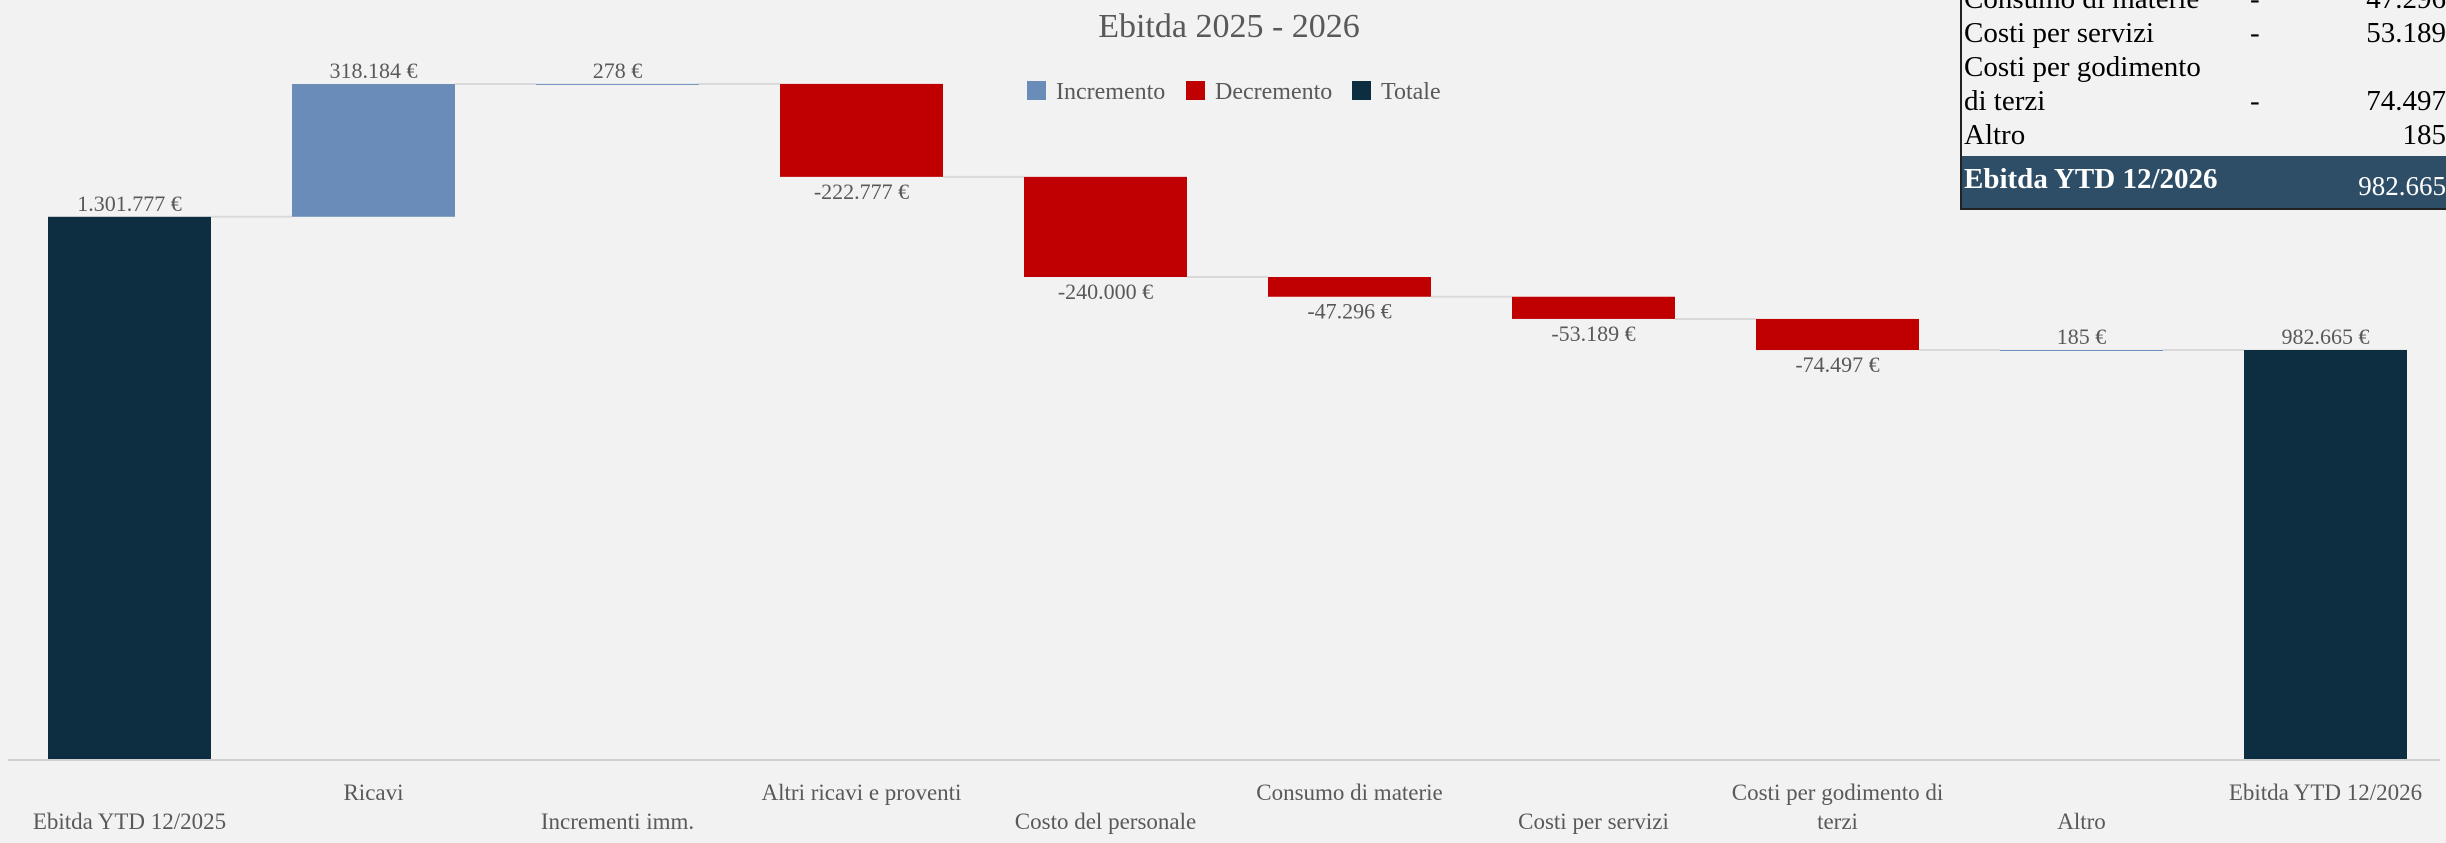 Image resolution: width=2446 pixels, height=843 pixels. I want to click on data-label: 185 €, so click(2082, 336).